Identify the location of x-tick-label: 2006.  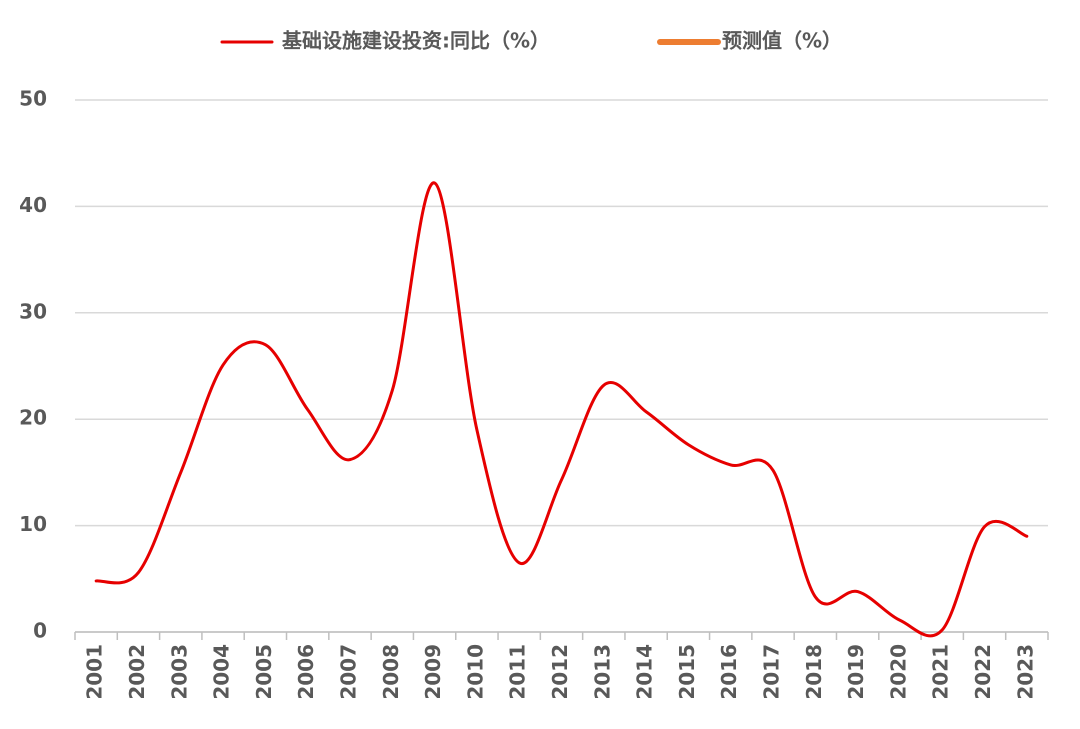
(306, 672).